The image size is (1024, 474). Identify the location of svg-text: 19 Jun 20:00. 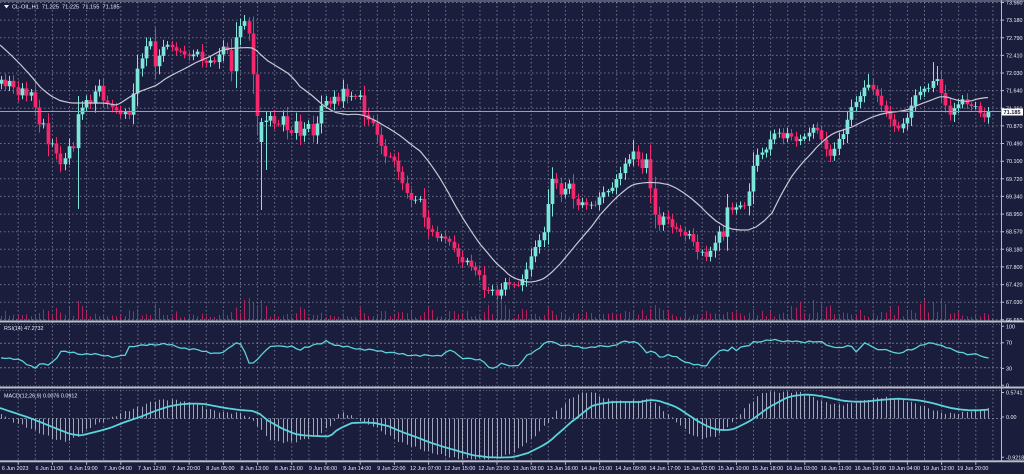
(972, 469).